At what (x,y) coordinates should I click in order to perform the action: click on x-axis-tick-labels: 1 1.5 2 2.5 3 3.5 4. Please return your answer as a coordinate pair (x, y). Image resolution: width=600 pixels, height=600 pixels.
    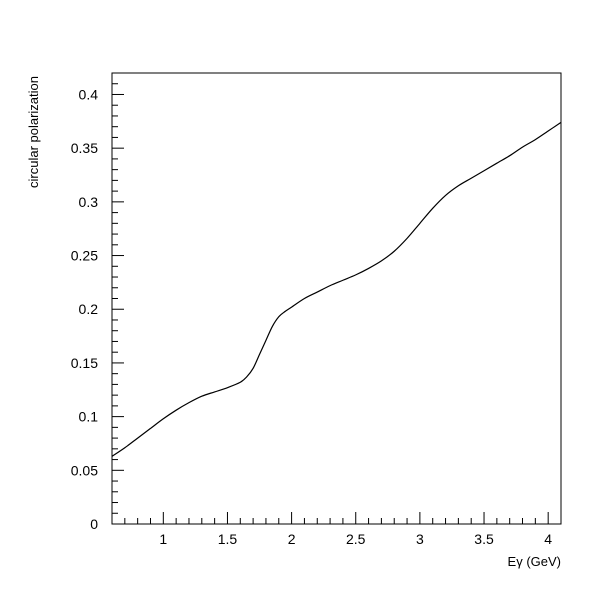
    Looking at the image, I should click on (355, 539).